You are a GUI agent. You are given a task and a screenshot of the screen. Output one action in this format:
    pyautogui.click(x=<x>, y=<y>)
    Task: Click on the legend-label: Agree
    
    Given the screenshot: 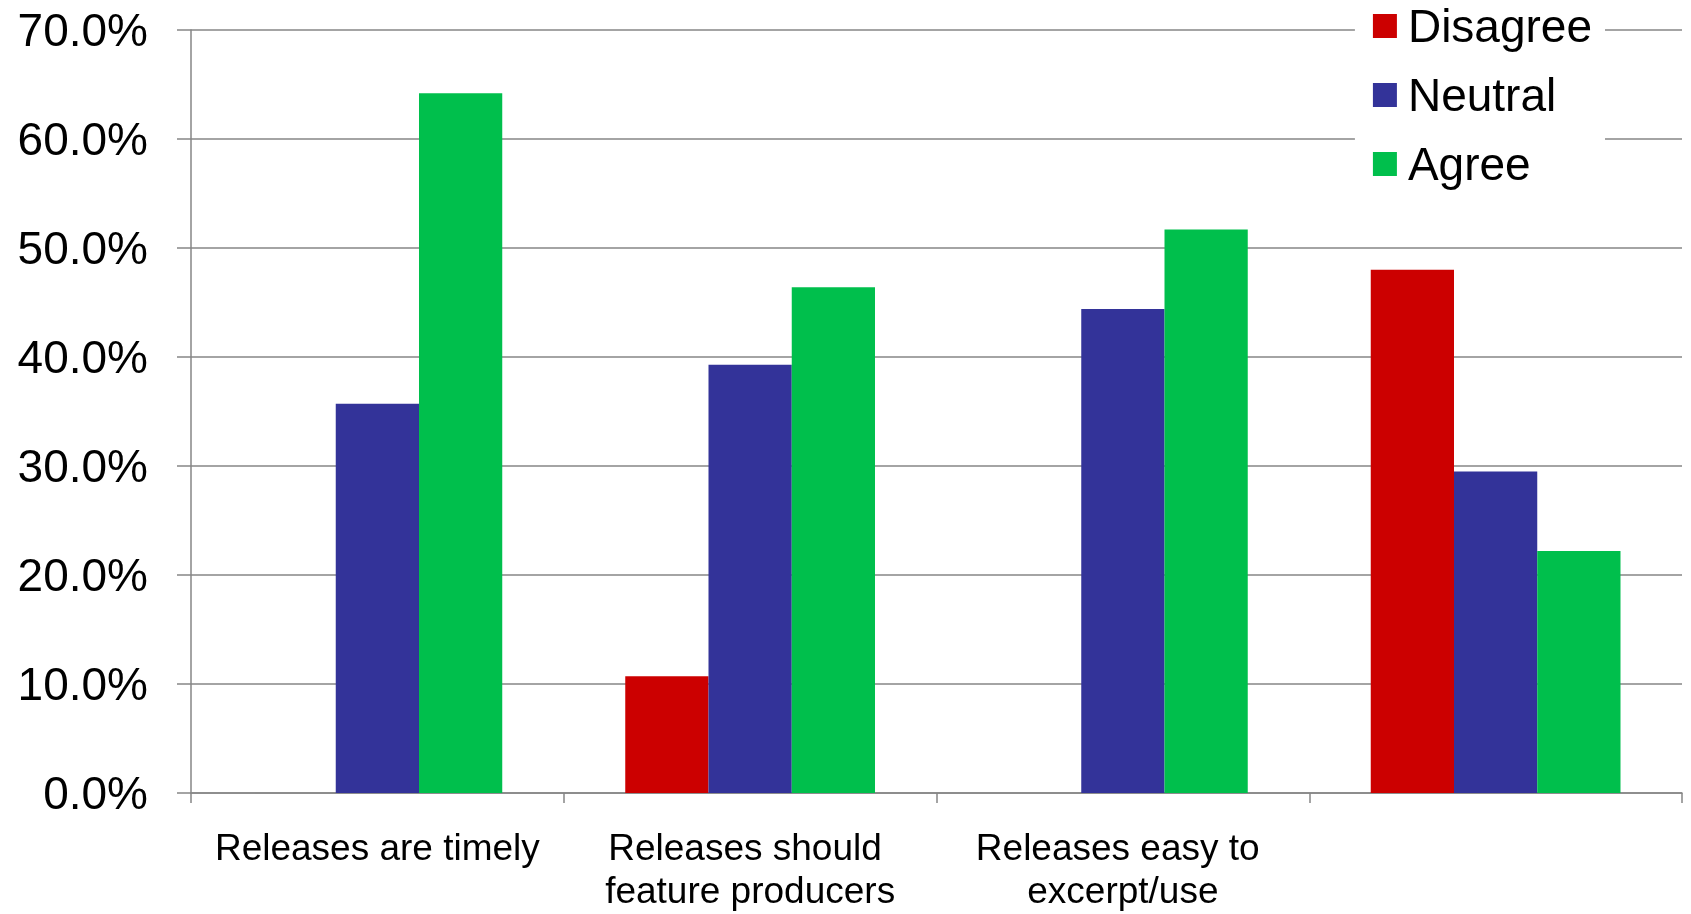 What is the action you would take?
    pyautogui.click(x=1469, y=164)
    